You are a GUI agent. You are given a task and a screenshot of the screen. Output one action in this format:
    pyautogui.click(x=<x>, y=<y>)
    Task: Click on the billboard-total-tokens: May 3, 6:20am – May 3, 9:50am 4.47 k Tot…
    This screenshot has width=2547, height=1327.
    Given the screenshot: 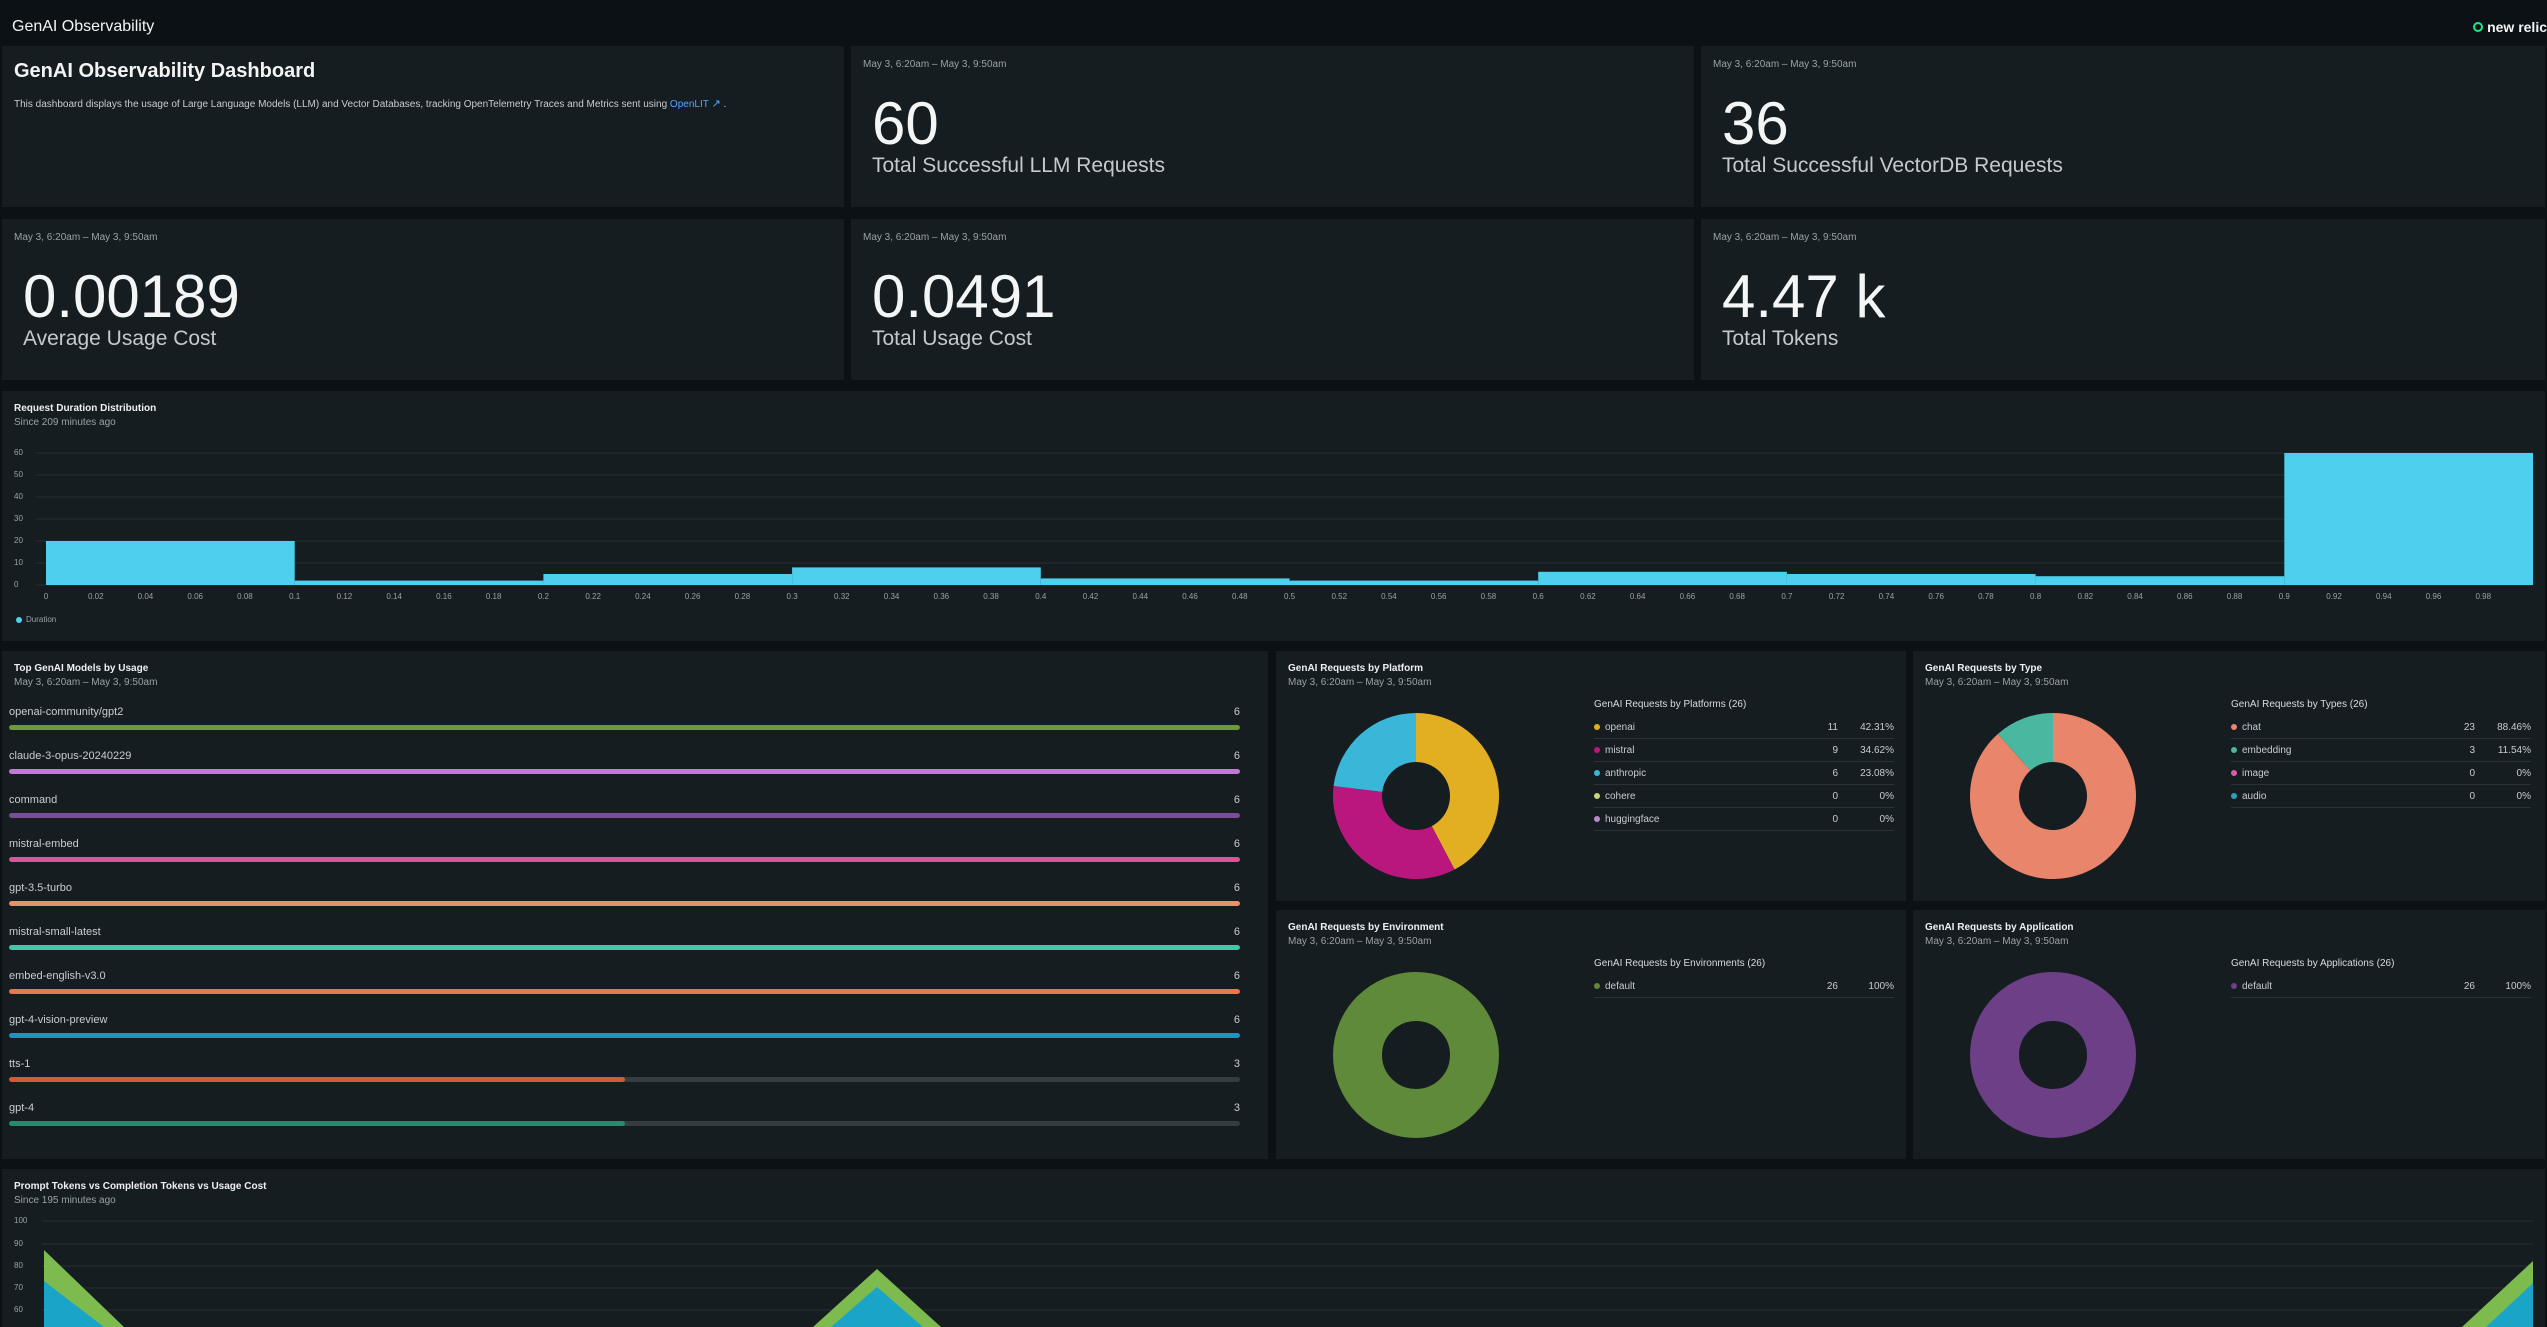 What is the action you would take?
    pyautogui.click(x=2123, y=299)
    